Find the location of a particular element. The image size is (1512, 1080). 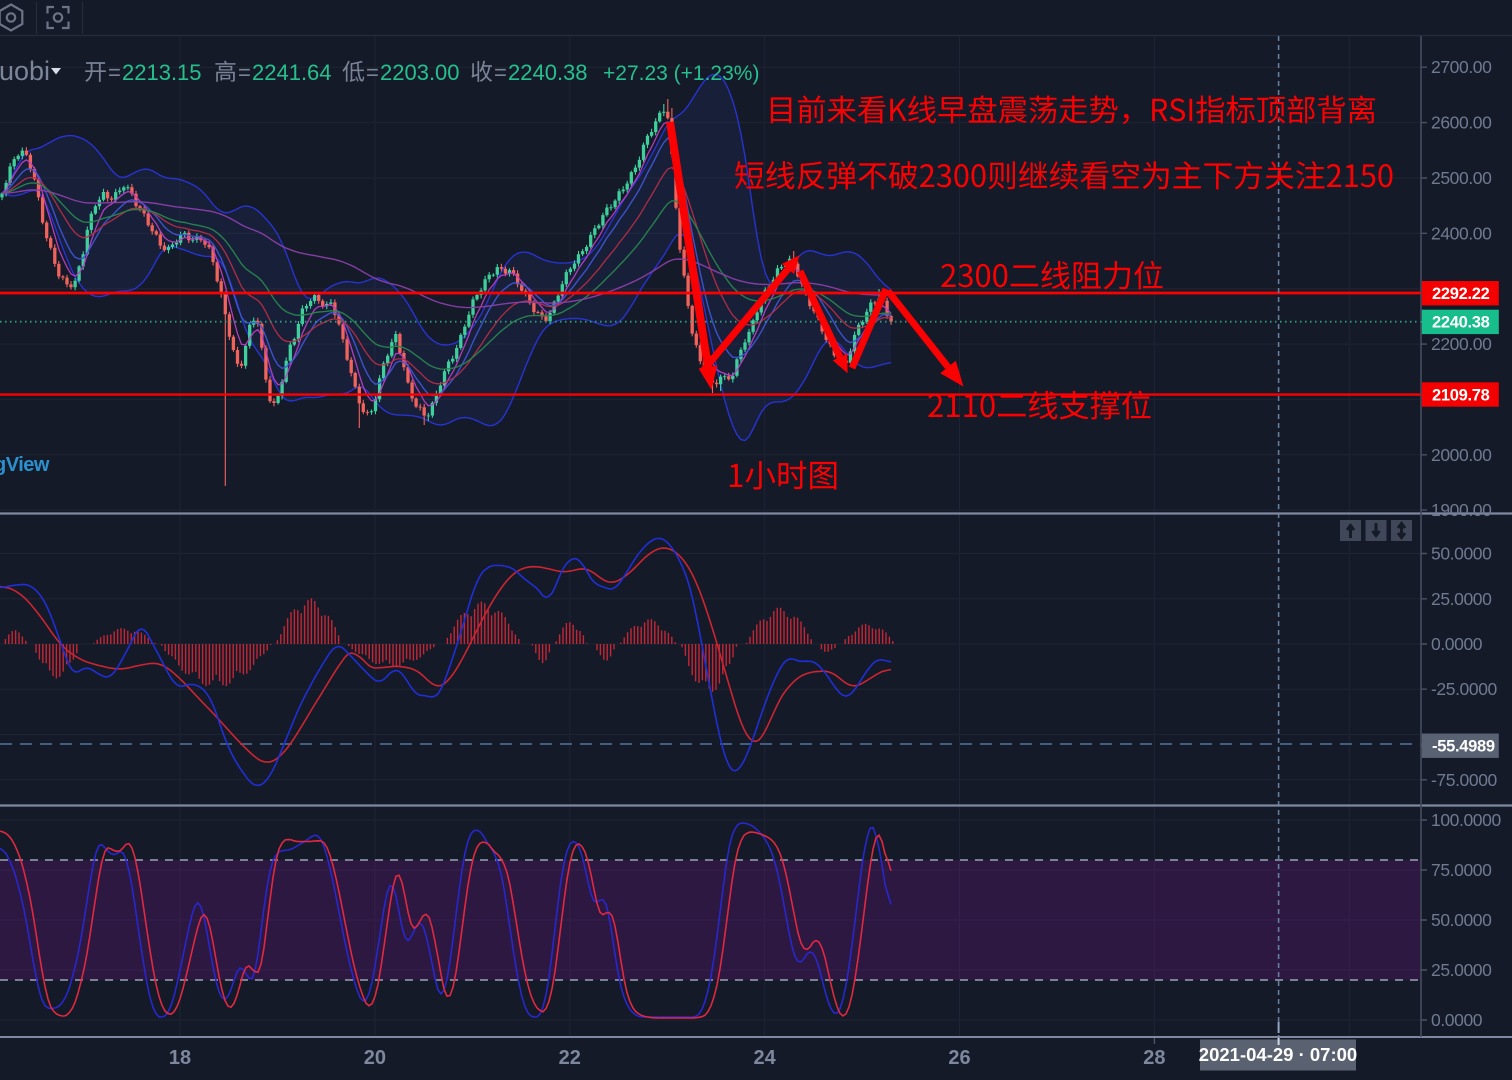

svg-text: -25.0000 is located at coordinates (1464, 689).